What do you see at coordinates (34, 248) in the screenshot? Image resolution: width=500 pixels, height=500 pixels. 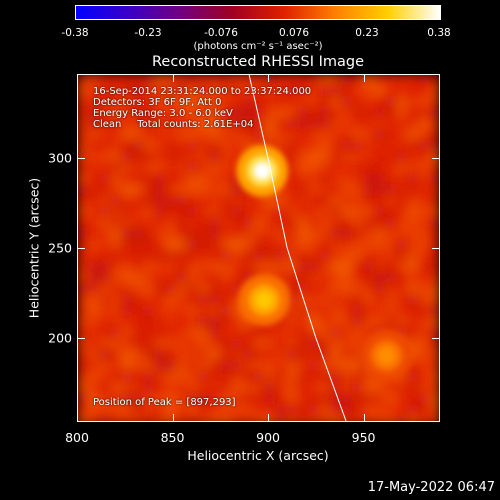 I see `y-axis-label: Heliocentric Y (arcsec)` at bounding box center [34, 248].